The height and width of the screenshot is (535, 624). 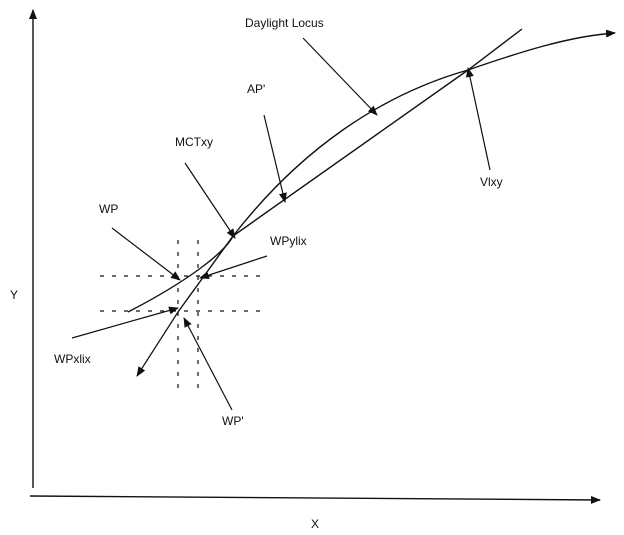 What do you see at coordinates (284, 23) in the screenshot?
I see `daylight-locus-label: Daylight Locus` at bounding box center [284, 23].